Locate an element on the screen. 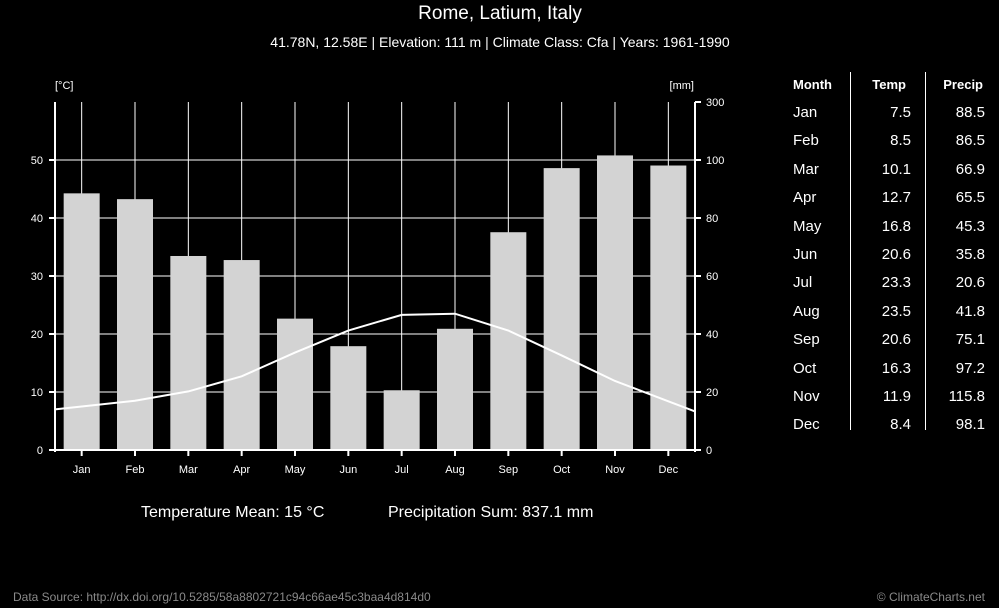  precipitation-sum: Precipitation Sum: 837.1 mm is located at coordinates (491, 512).